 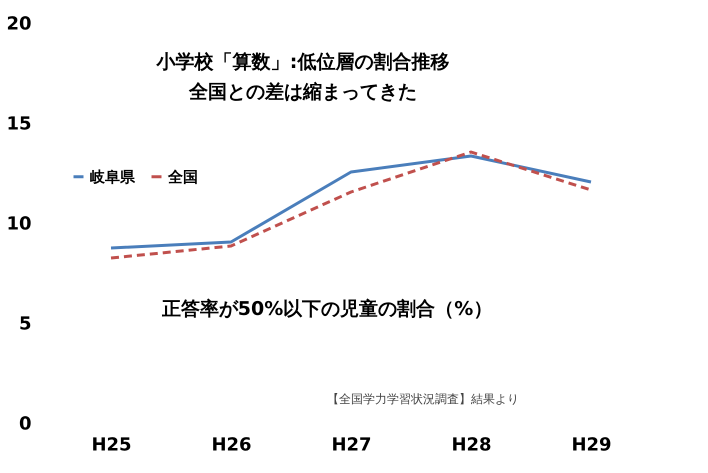 What do you see at coordinates (19, 24) in the screenshot?
I see `y-tick-label: 20` at bounding box center [19, 24].